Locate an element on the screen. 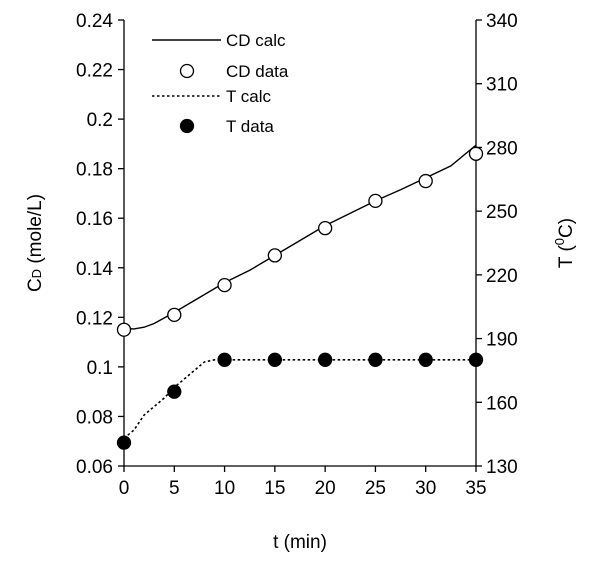 This screenshot has width=590, height=562. x-tick-label: 10 is located at coordinates (224, 488).